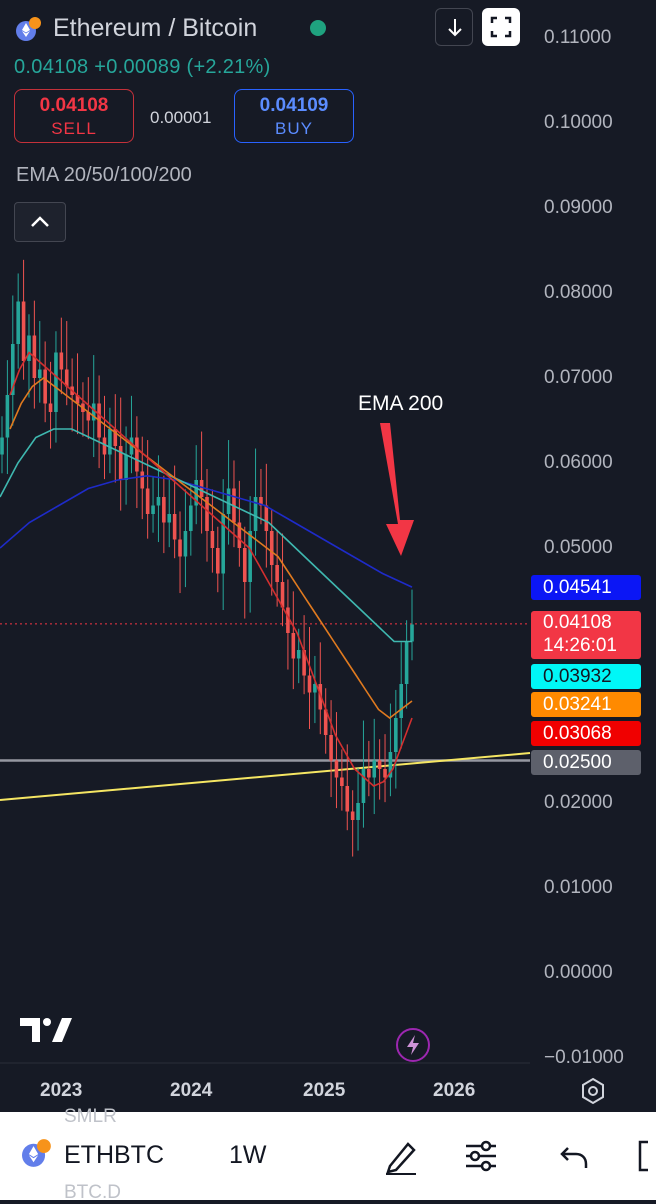  Describe the element at coordinates (578, 462) in the screenshot. I see `price-axis-label: 0.06000` at that location.